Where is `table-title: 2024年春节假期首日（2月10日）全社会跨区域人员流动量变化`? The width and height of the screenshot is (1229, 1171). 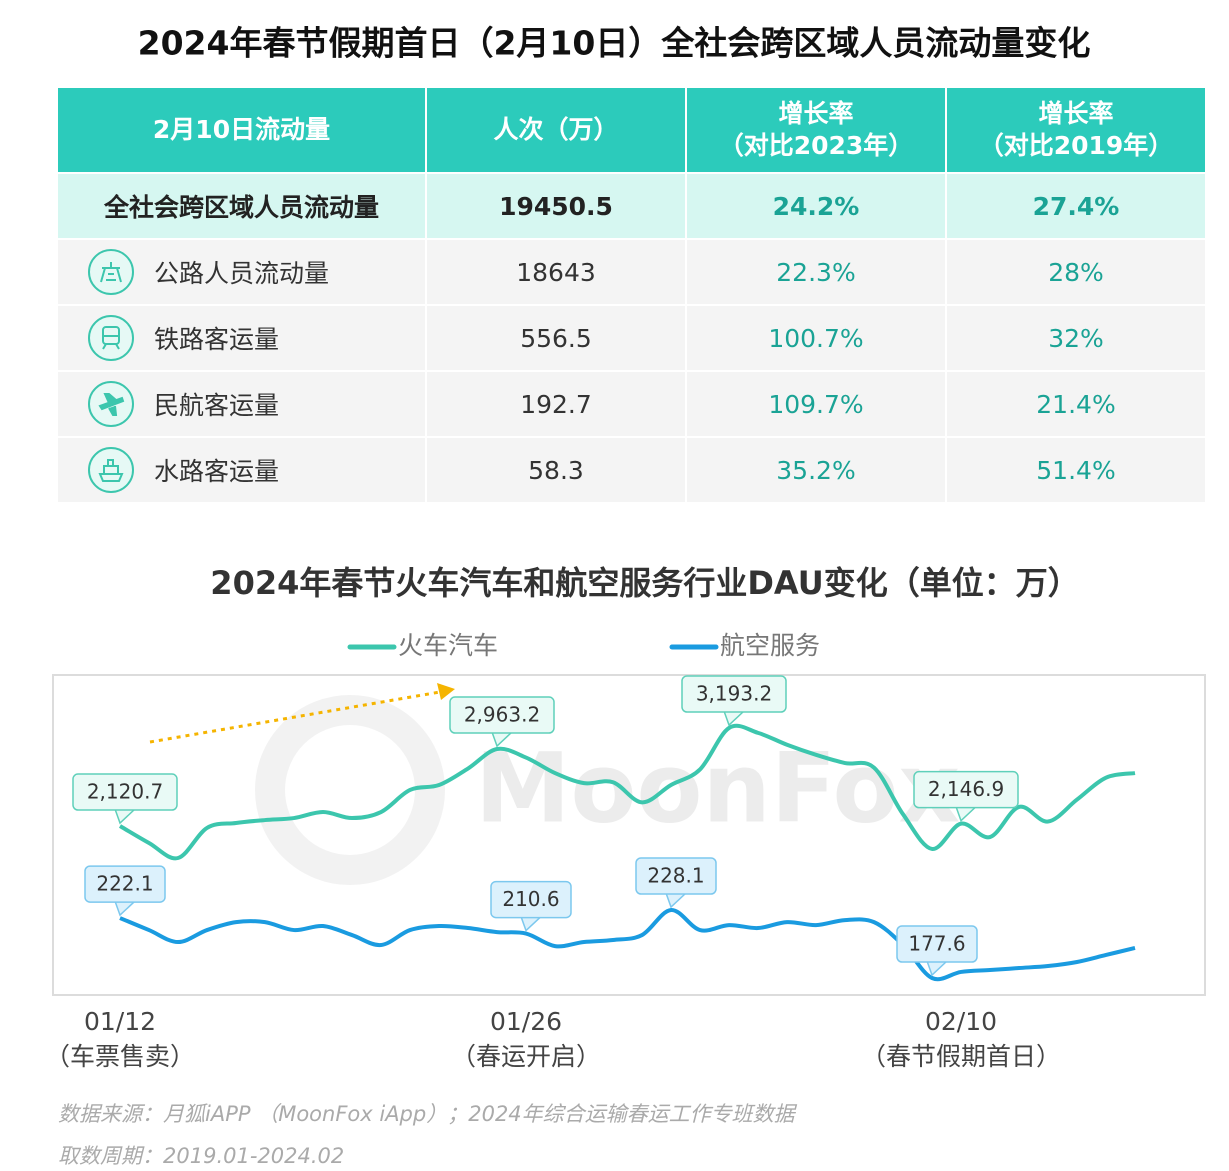 table-title: 2024年春节假期首日（2月10日）全社会跨区域人员流动量变化 is located at coordinates (614, 43).